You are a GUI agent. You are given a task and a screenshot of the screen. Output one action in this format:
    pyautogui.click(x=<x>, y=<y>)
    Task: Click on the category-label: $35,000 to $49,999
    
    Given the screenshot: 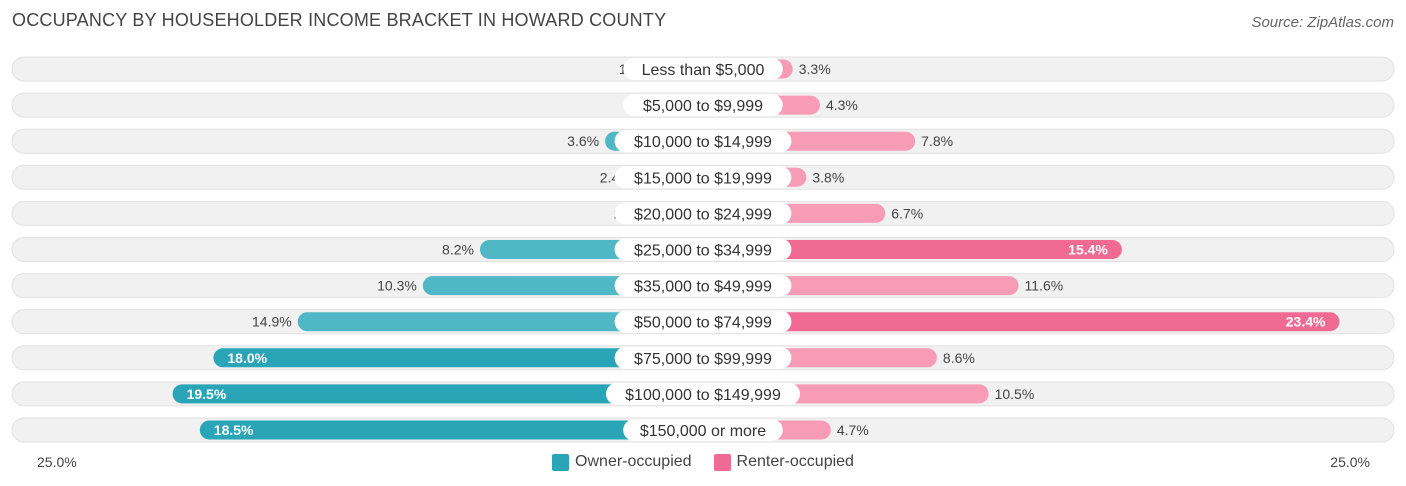 What is the action you would take?
    pyautogui.click(x=703, y=287)
    